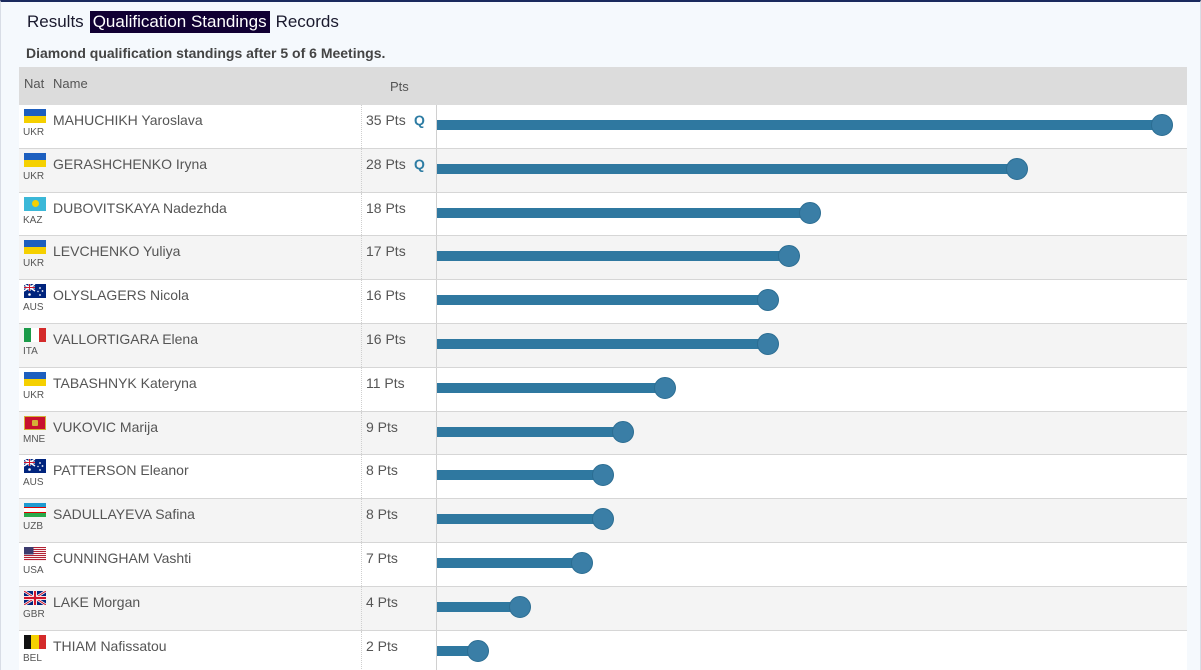 This screenshot has height=670, width=1201. What do you see at coordinates (35, 334) in the screenshot?
I see `italy-flag` at bounding box center [35, 334].